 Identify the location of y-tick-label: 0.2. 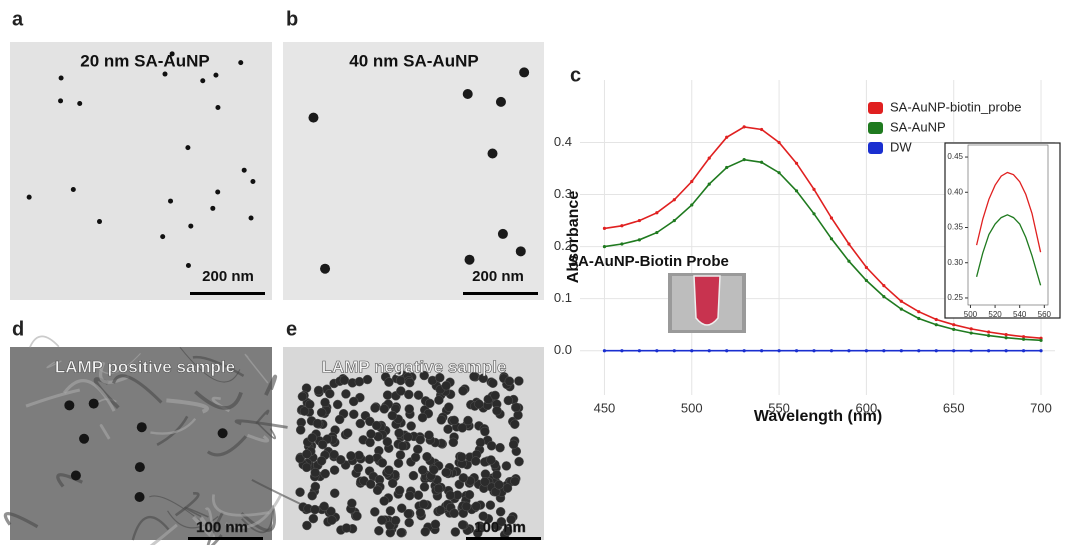
(563, 245).